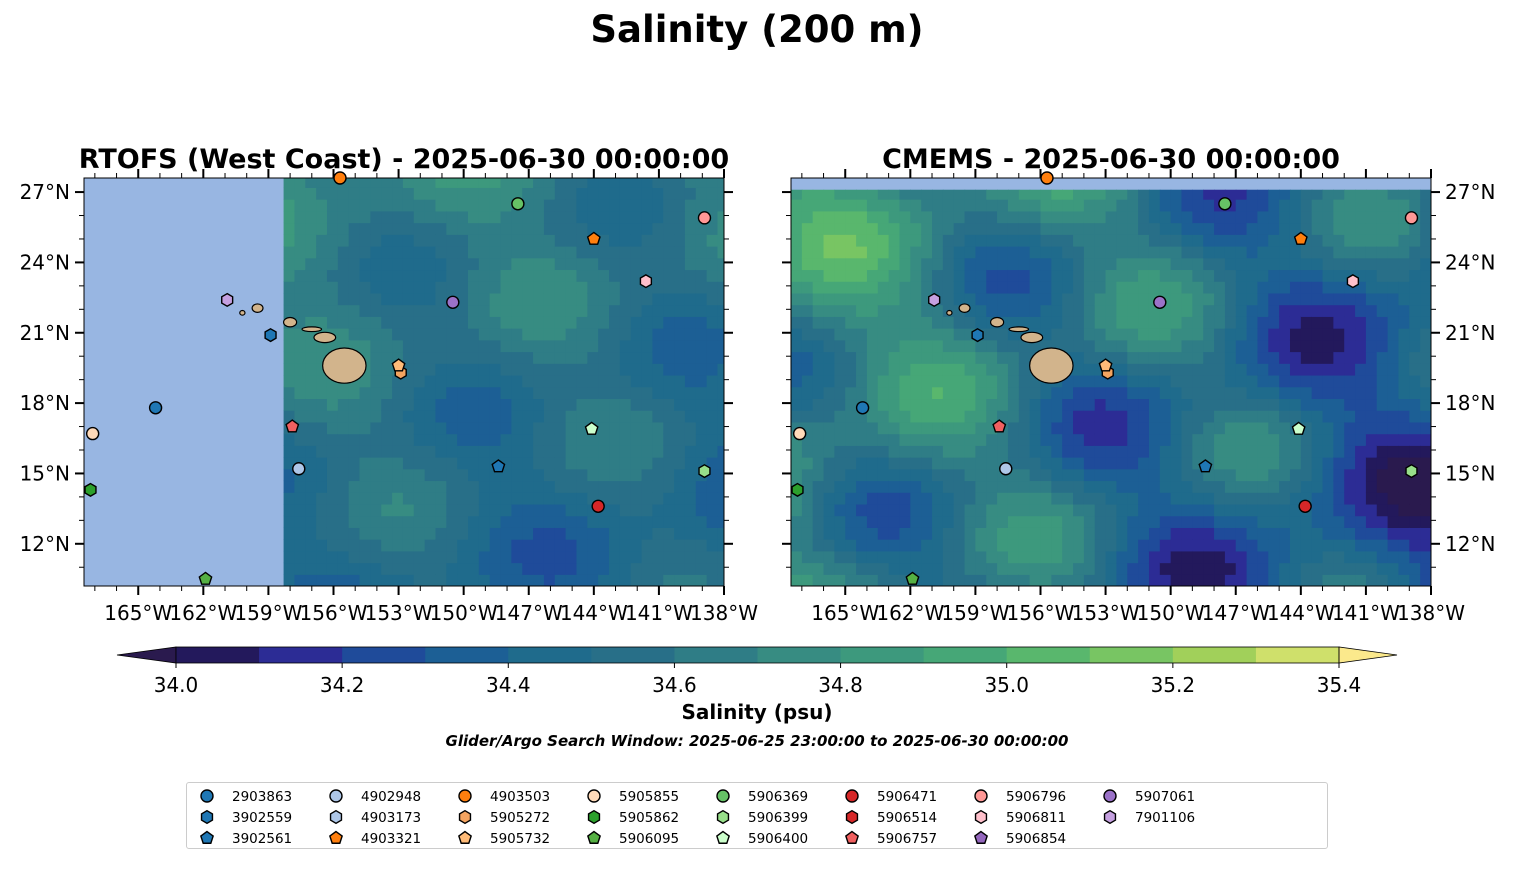 The image size is (1514, 889). What do you see at coordinates (246, 838) in the screenshot?
I see `legend-item: 3902561` at bounding box center [246, 838].